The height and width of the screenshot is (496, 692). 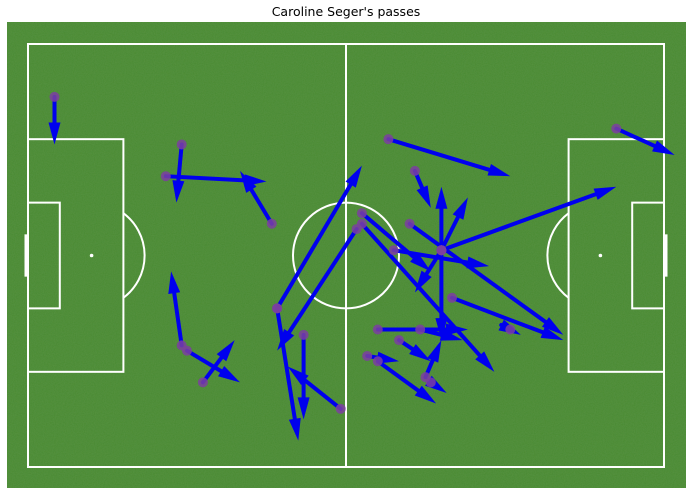 What do you see at coordinates (346, 11) in the screenshot?
I see `chart-title: Caroline Seger's passes` at bounding box center [346, 11].